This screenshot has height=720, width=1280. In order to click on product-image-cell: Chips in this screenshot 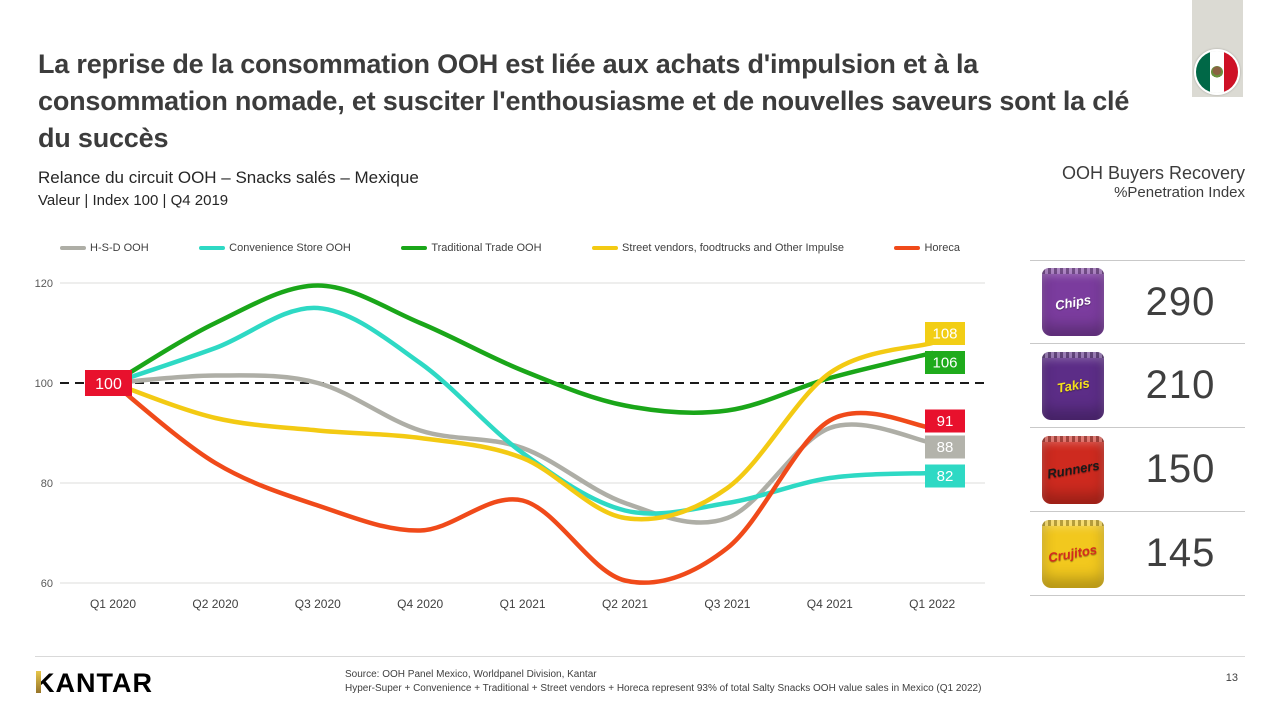, I will do `click(1073, 302)`.